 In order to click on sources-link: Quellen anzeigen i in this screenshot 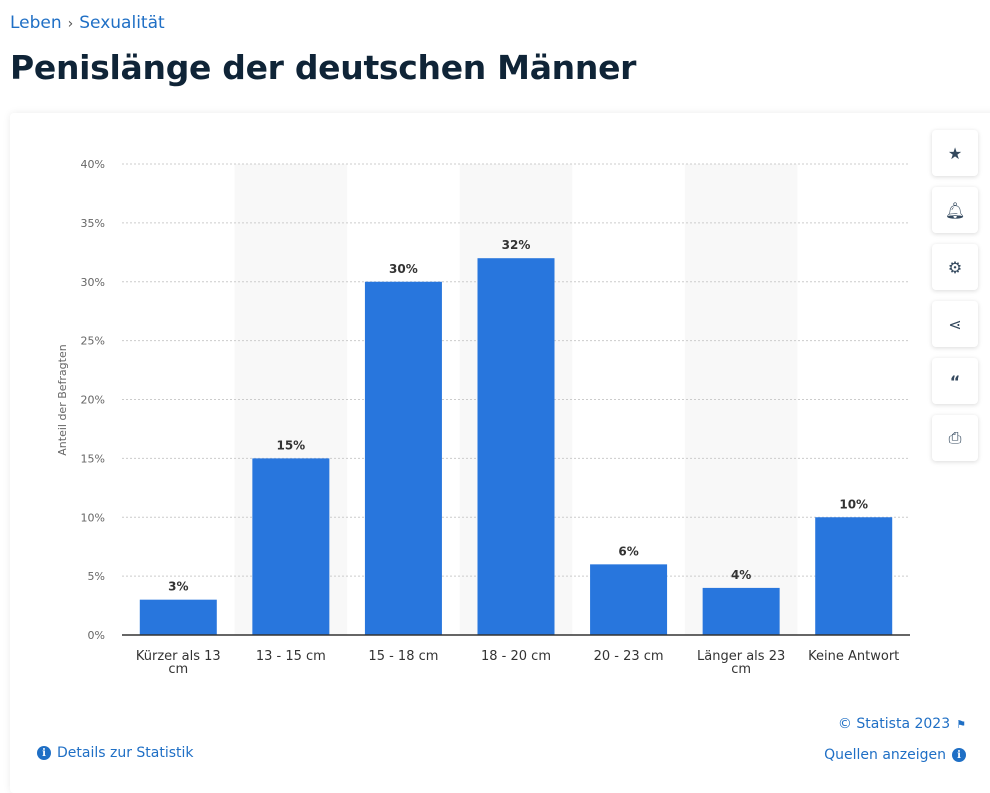, I will do `click(895, 755)`.